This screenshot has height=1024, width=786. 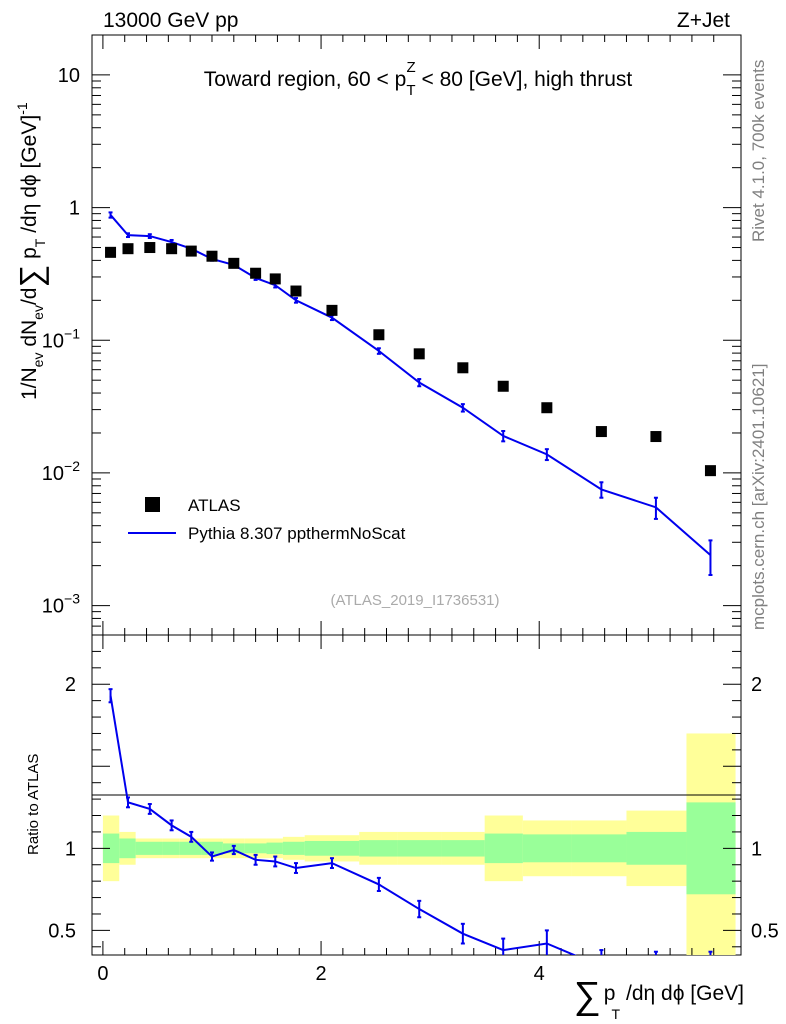 I want to click on x-tick-label: 2, so click(x=320, y=974).